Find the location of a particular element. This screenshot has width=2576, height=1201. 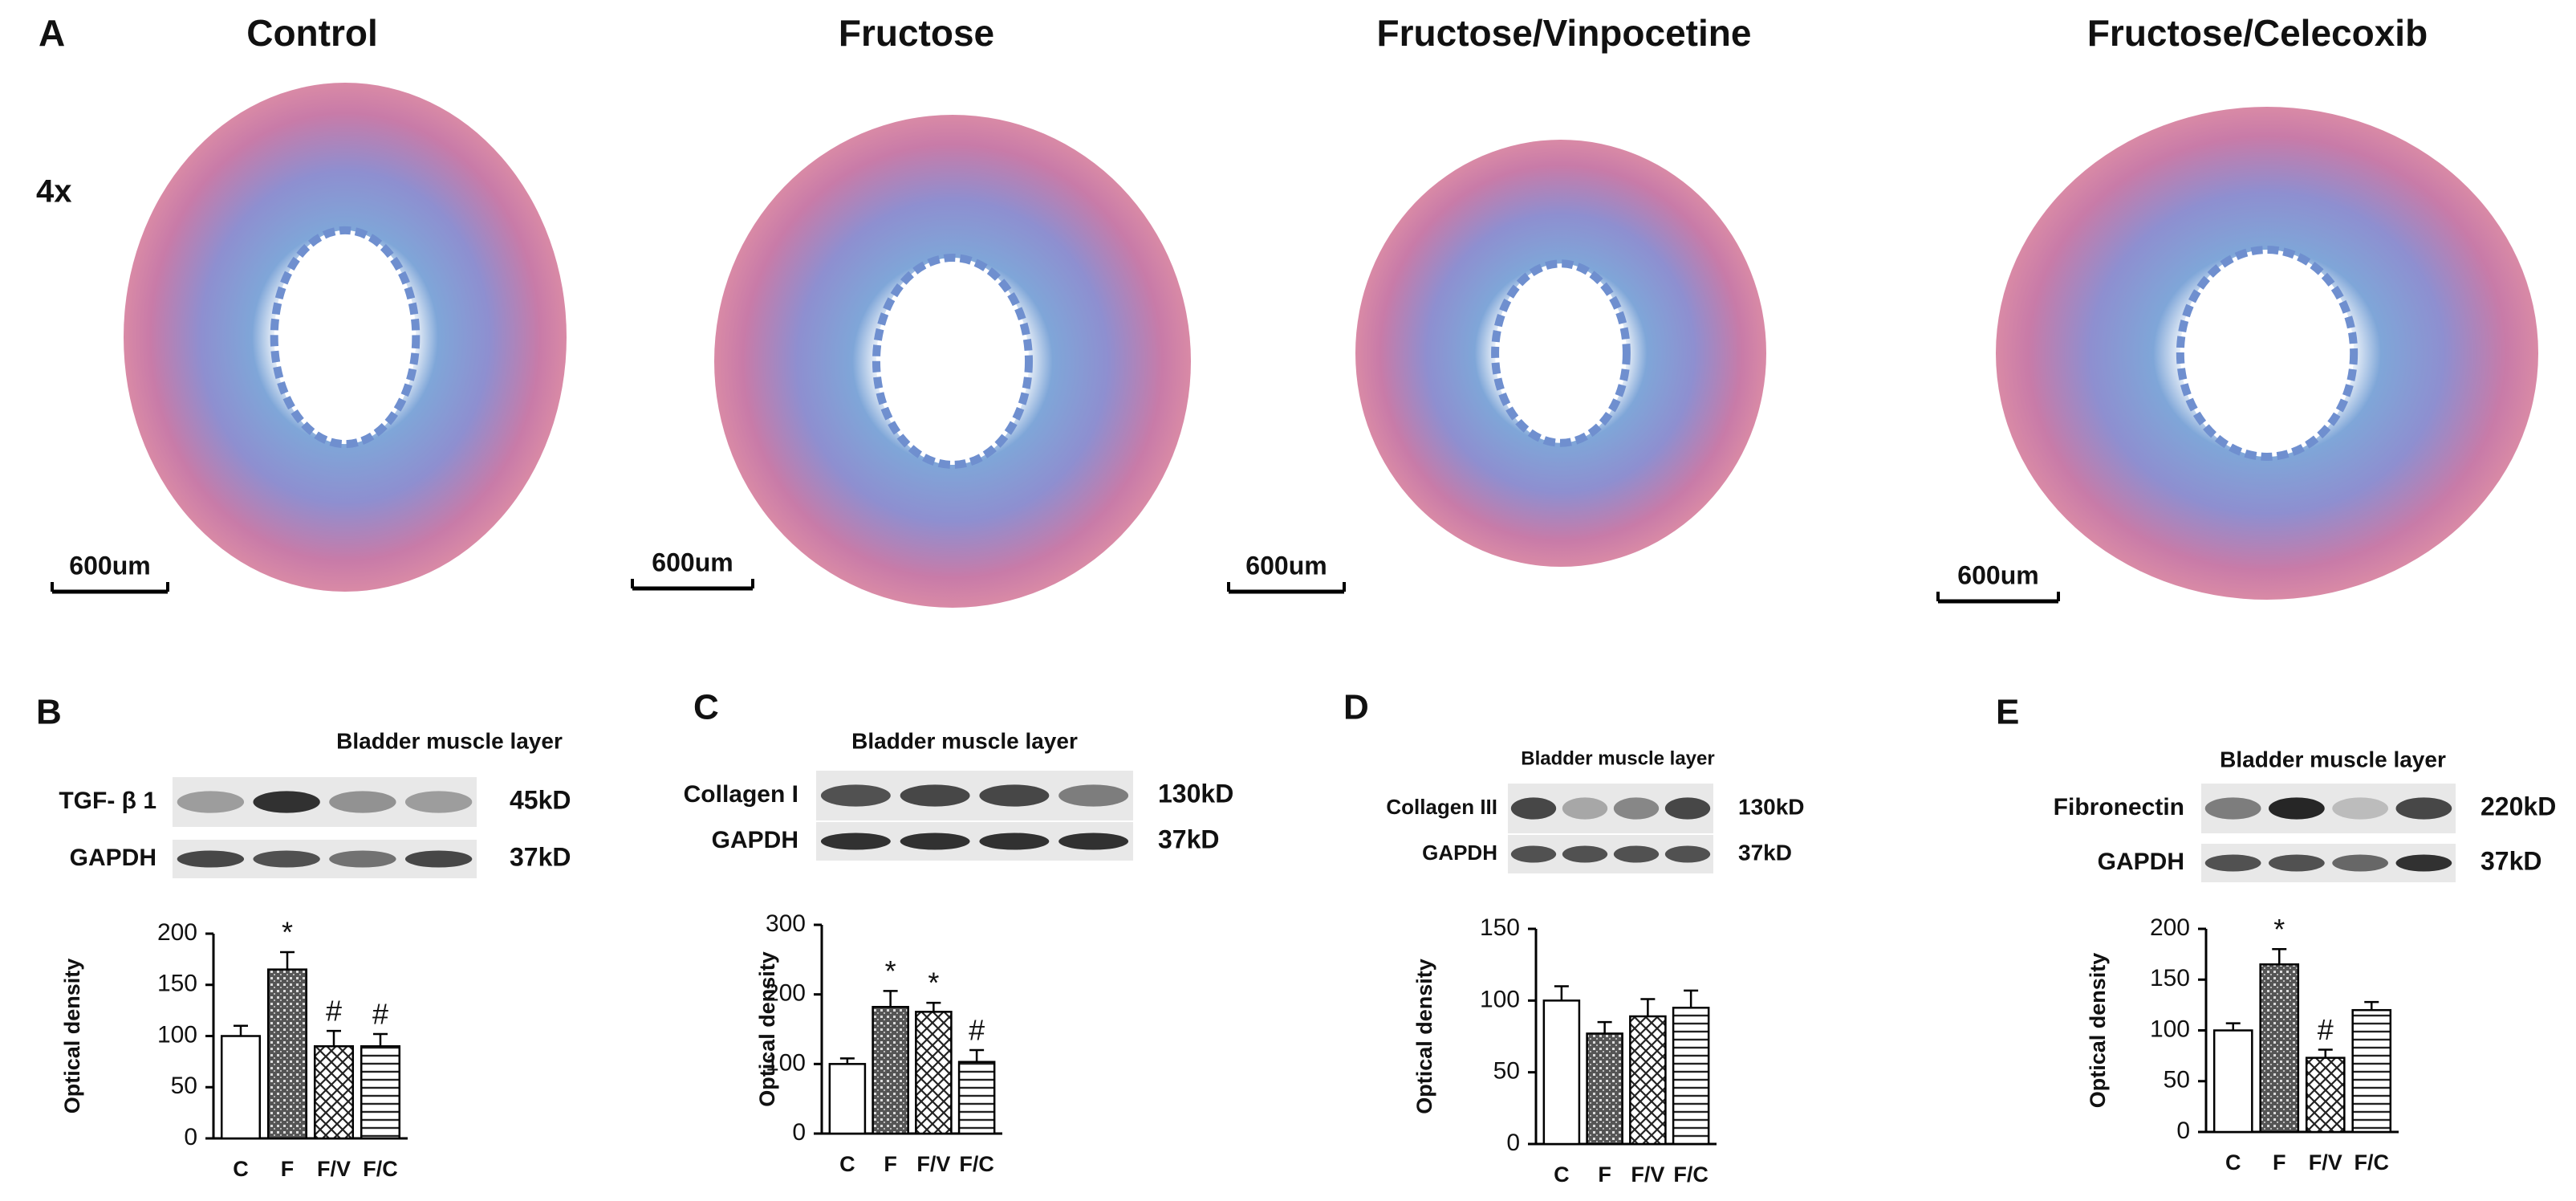

magnification: 4x is located at coordinates (54, 192).